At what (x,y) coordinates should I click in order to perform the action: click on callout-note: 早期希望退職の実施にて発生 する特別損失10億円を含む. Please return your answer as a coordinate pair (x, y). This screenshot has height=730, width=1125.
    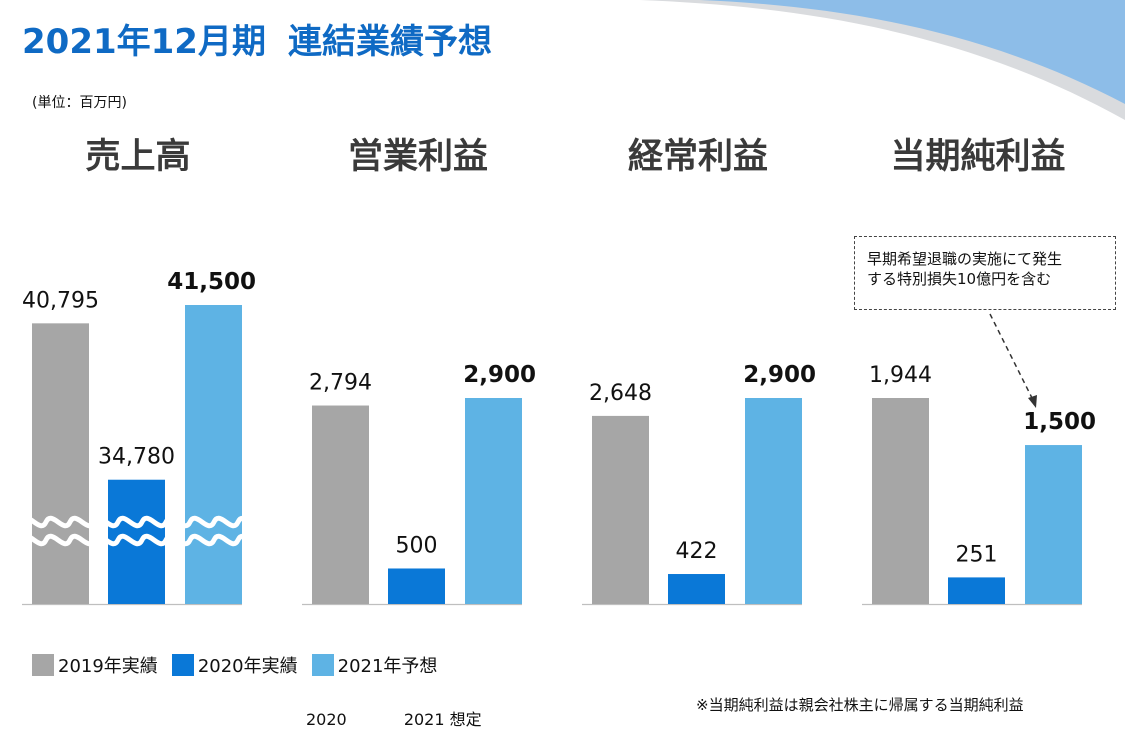
    Looking at the image, I should click on (985, 273).